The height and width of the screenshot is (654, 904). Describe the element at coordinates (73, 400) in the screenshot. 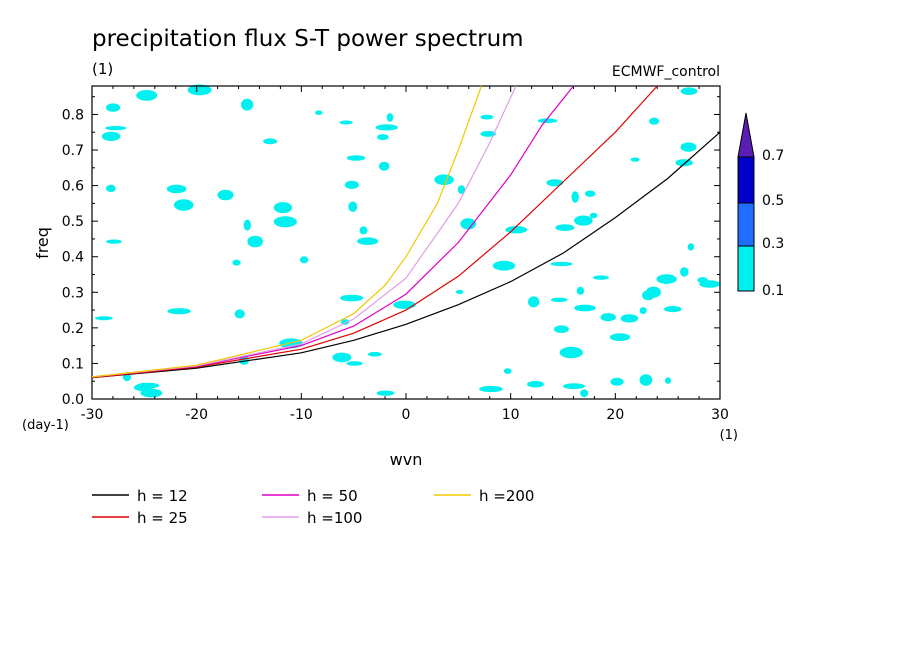

I see `y-tick-label: 0.0` at that location.